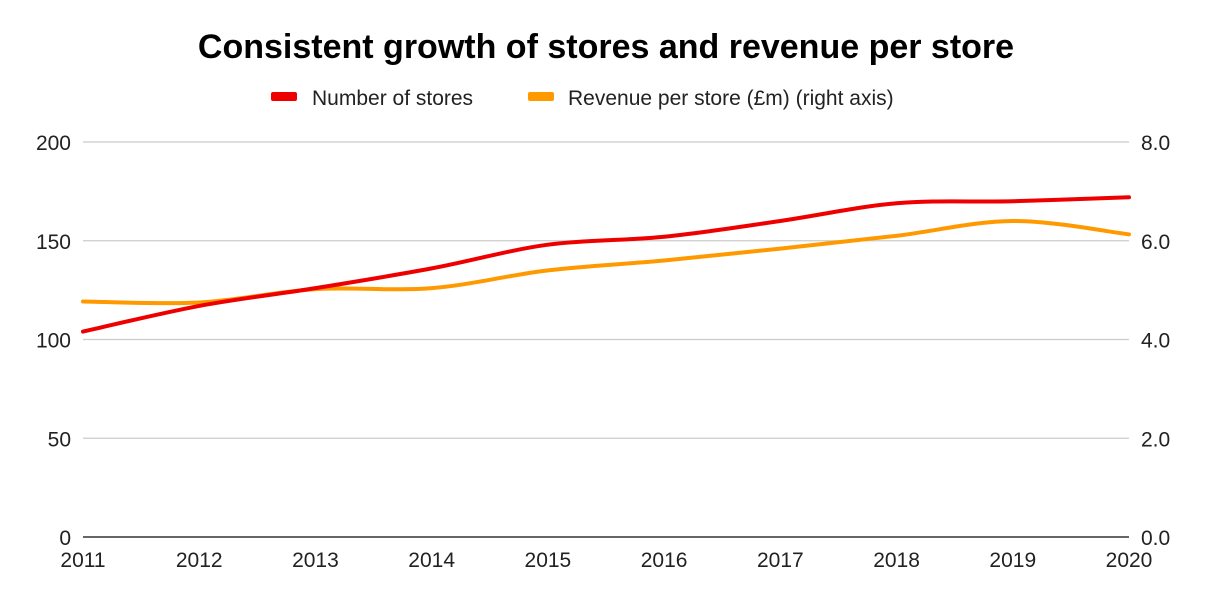 This screenshot has width=1212, height=604. Describe the element at coordinates (664, 560) in the screenshot. I see `x-tick-label: 2016` at that location.